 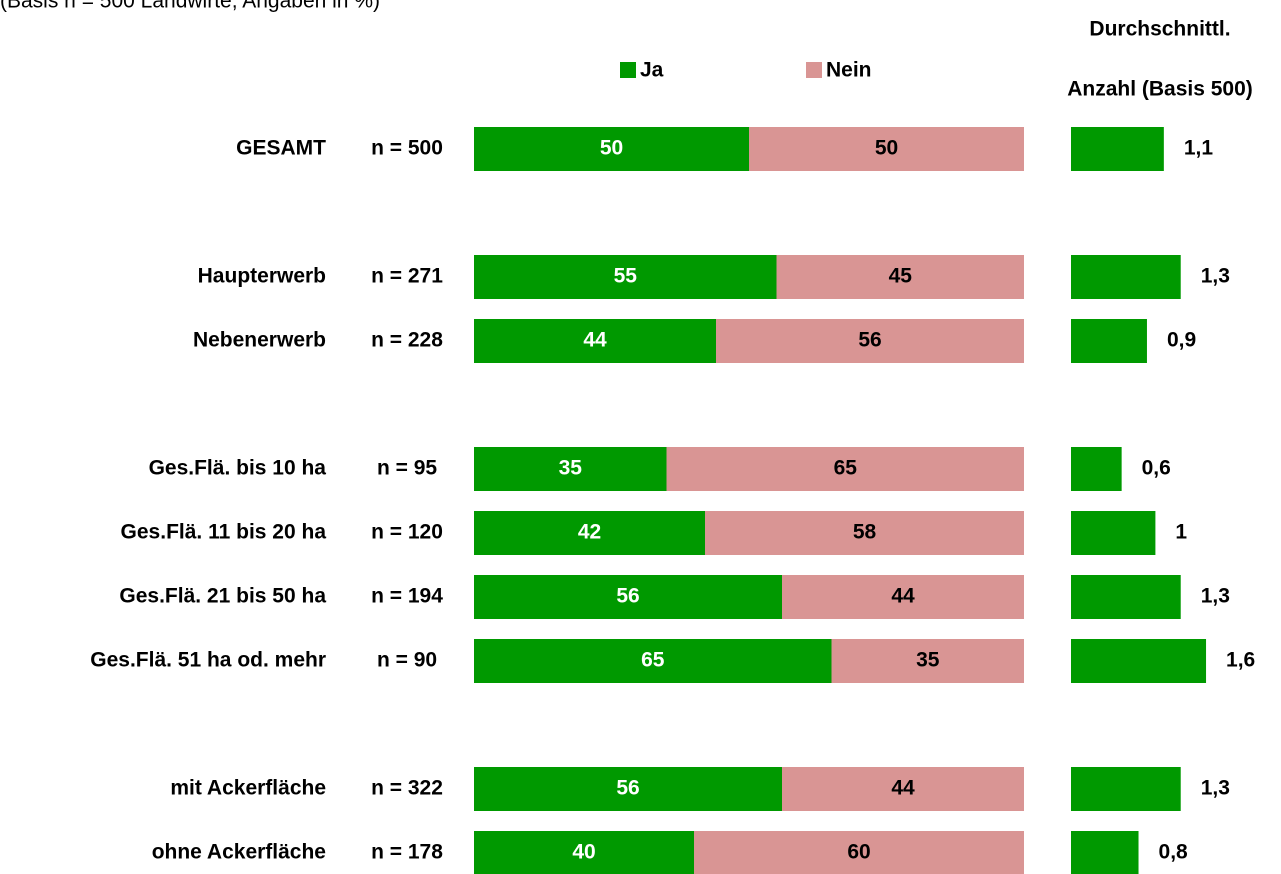 I want to click on sample-size: n = 271, so click(x=407, y=276).